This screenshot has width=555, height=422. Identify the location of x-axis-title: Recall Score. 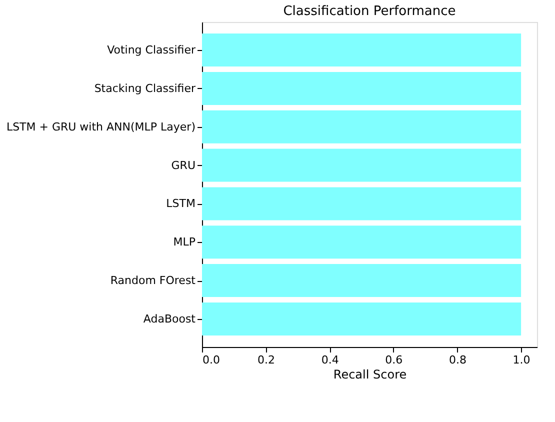
(370, 375).